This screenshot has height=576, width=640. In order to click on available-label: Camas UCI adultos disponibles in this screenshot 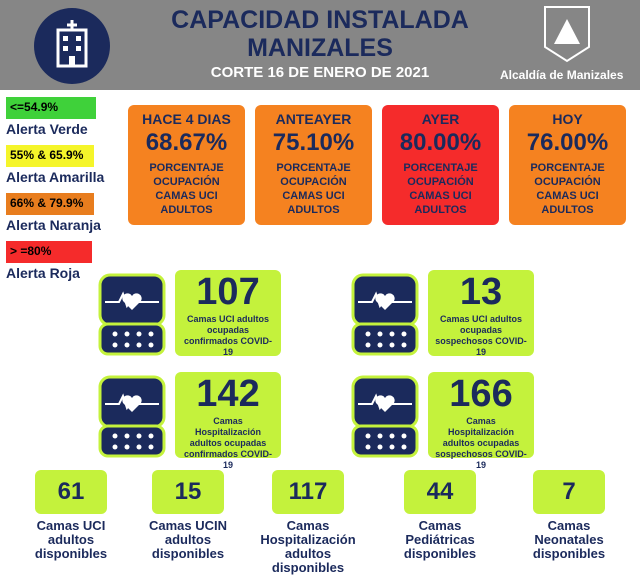, I will do `click(71, 539)`.